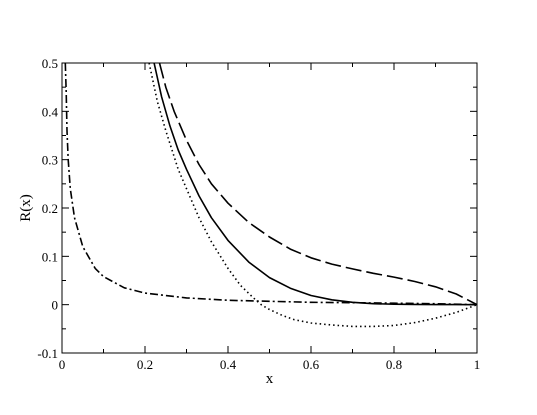 The image size is (537, 415). Describe the element at coordinates (55, 305) in the screenshot. I see `y-tick-label: 0` at that location.